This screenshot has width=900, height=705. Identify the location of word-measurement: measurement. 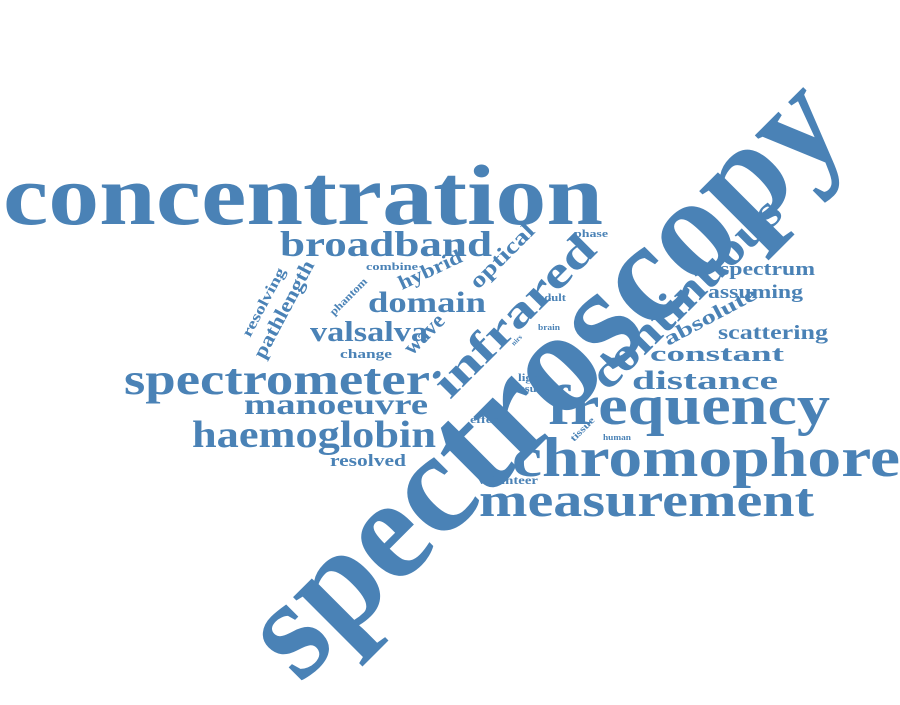
(646, 500).